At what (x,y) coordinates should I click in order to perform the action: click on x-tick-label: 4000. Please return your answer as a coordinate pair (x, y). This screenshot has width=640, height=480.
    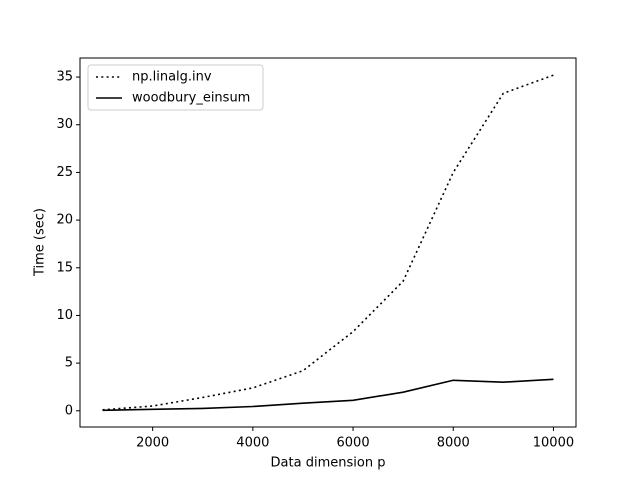
    Looking at the image, I should click on (252, 443).